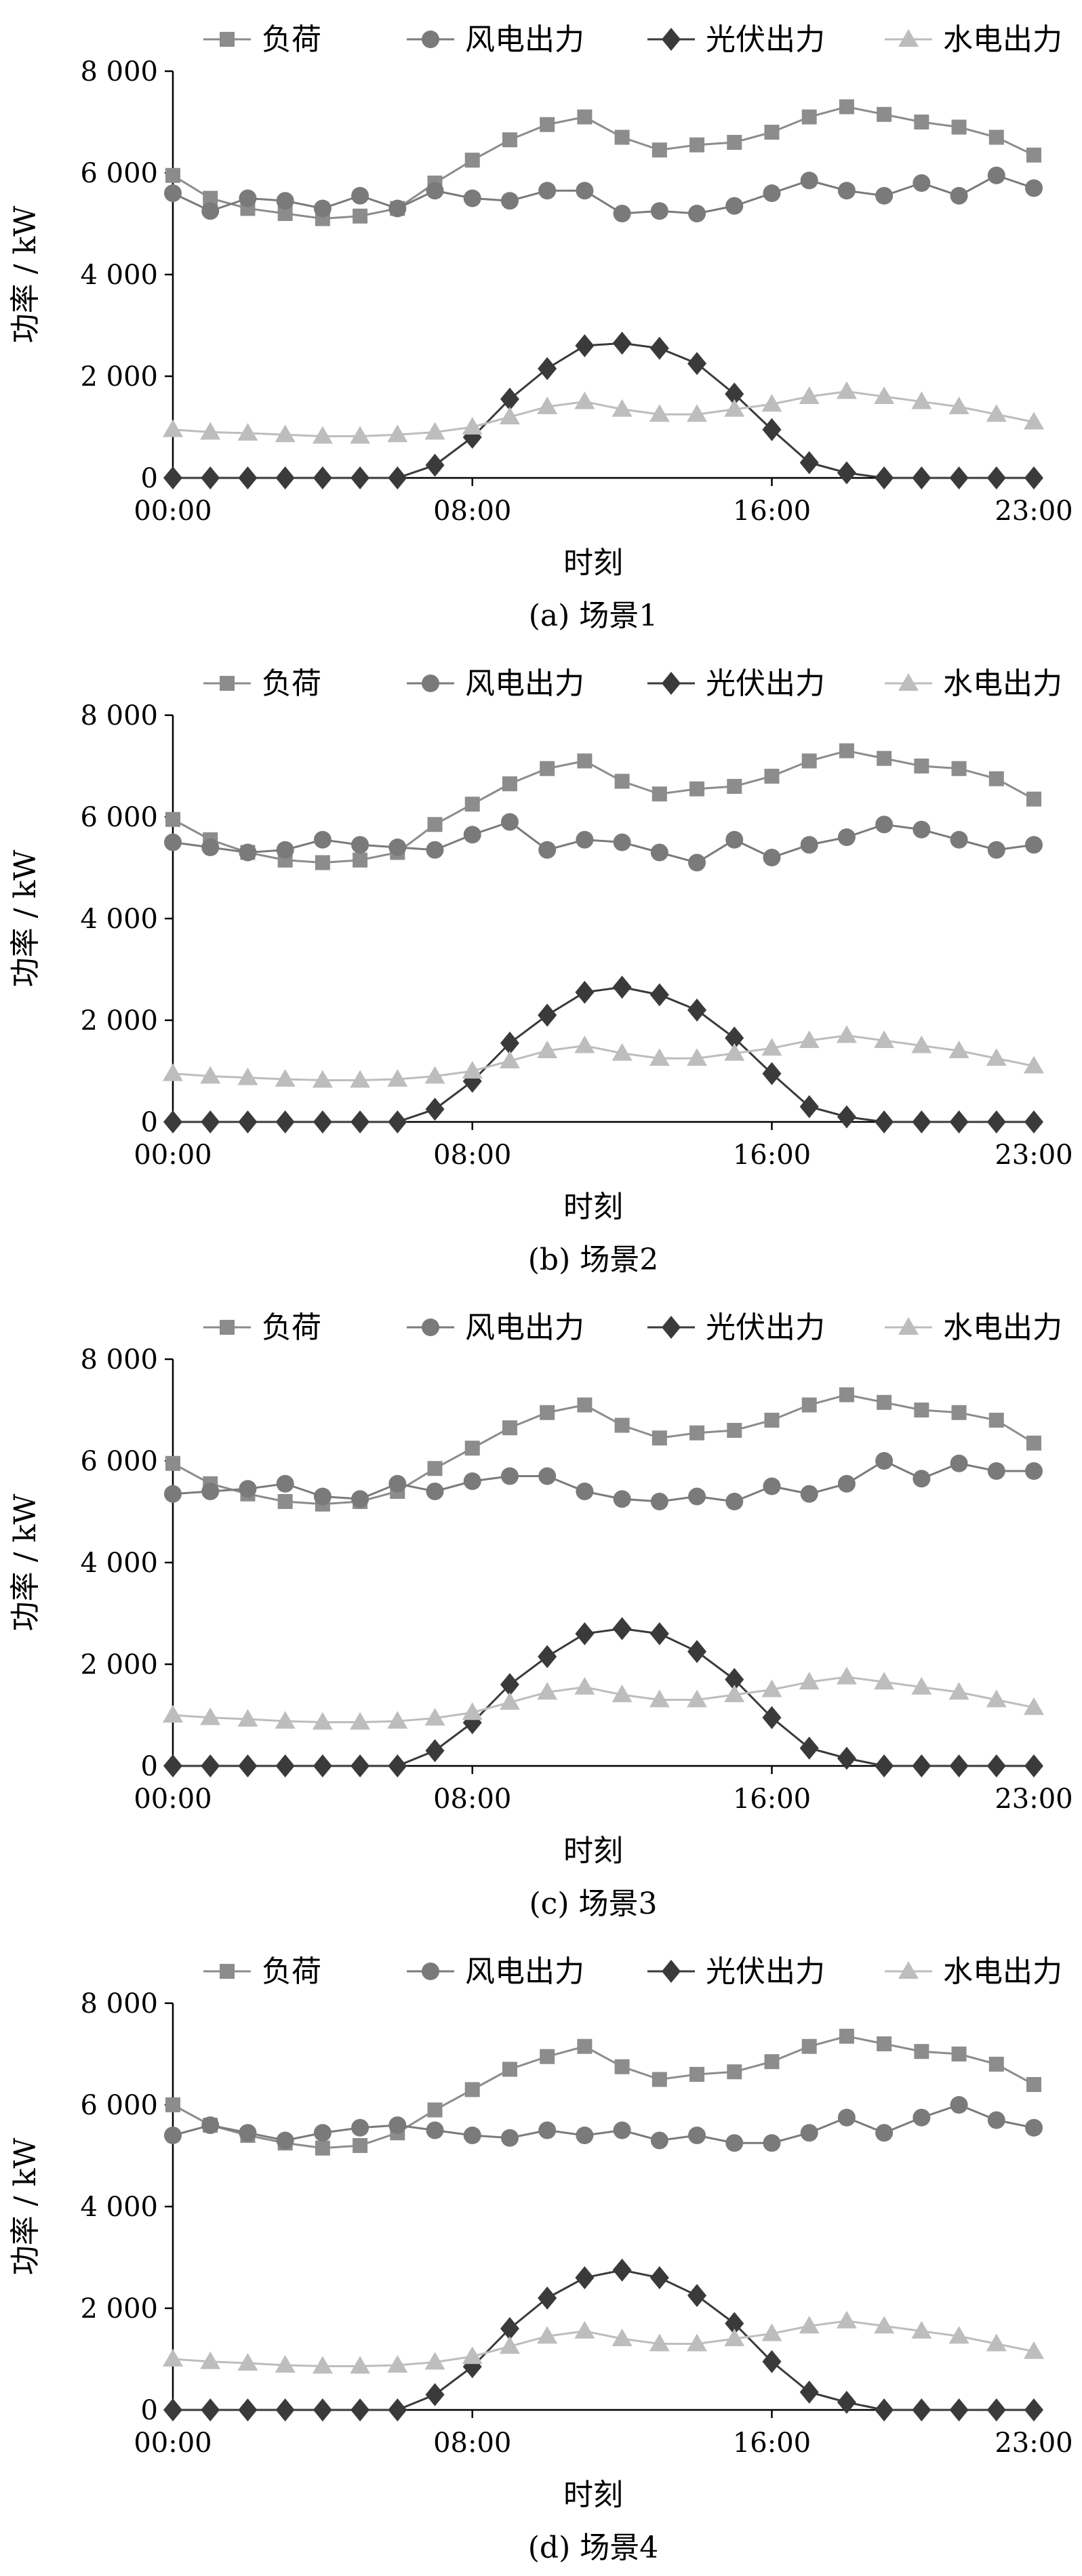 This screenshot has width=1082, height=2576. I want to click on x-tick-label: 23:00, so click(1034, 2443).